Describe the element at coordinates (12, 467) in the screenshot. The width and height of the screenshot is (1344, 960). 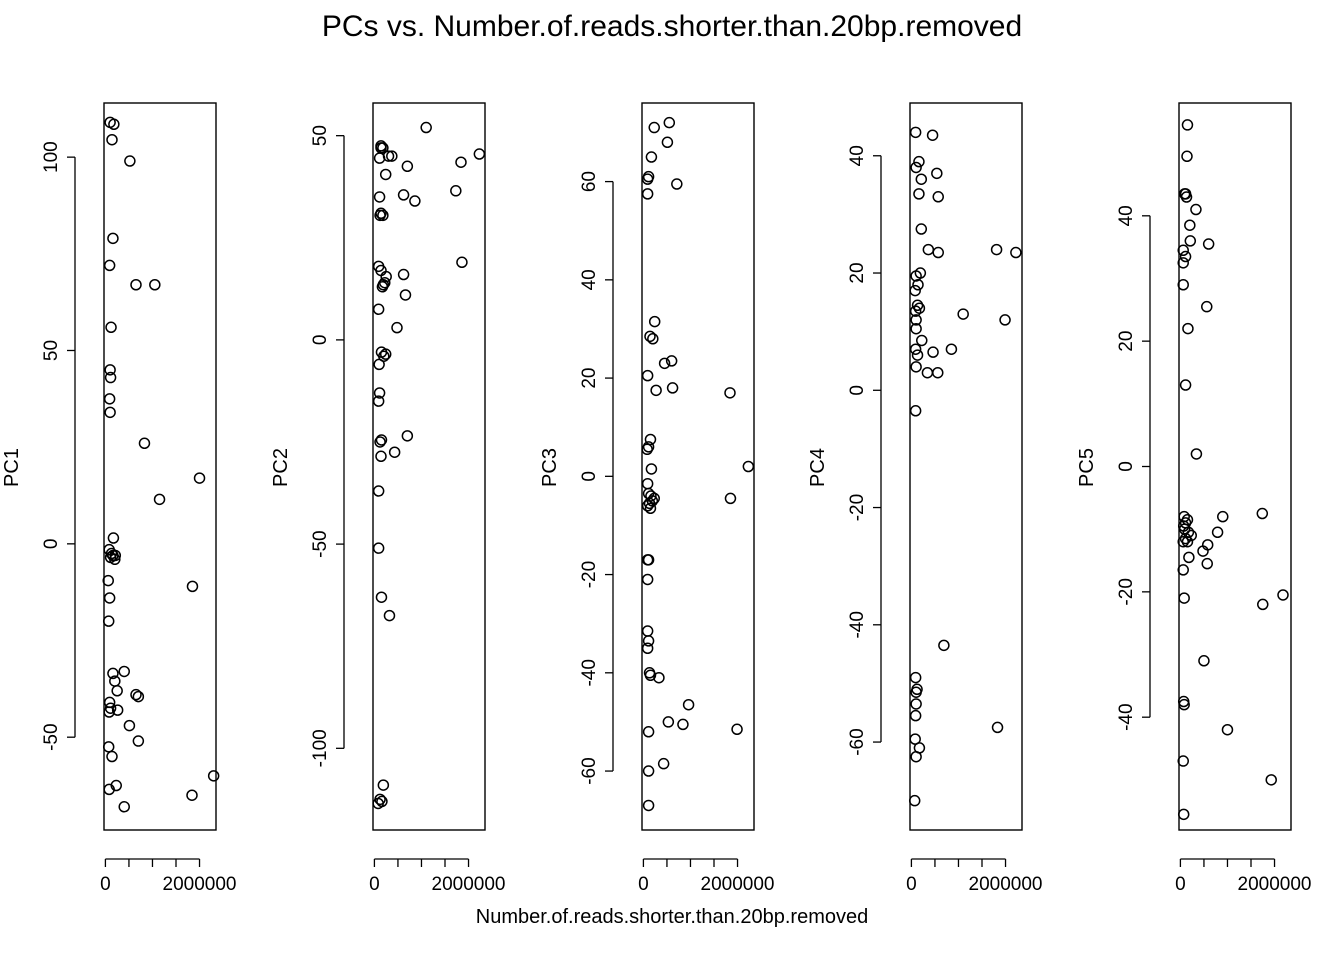
I see `y-axis-label: PC1` at that location.